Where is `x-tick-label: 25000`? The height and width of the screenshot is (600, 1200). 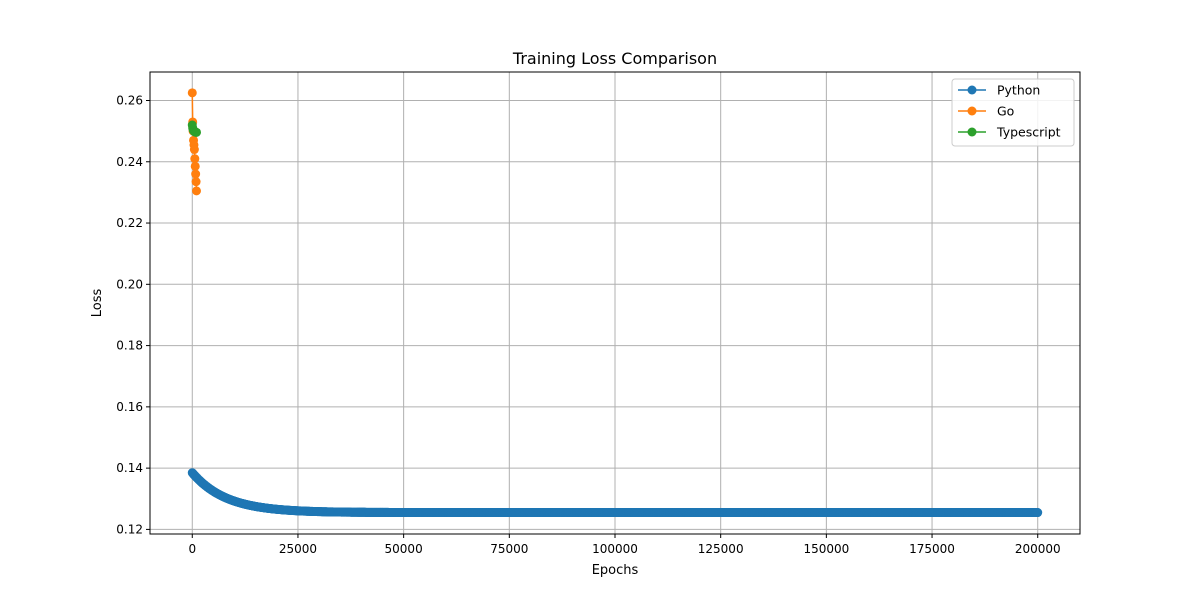 x-tick-label: 25000 is located at coordinates (298, 549).